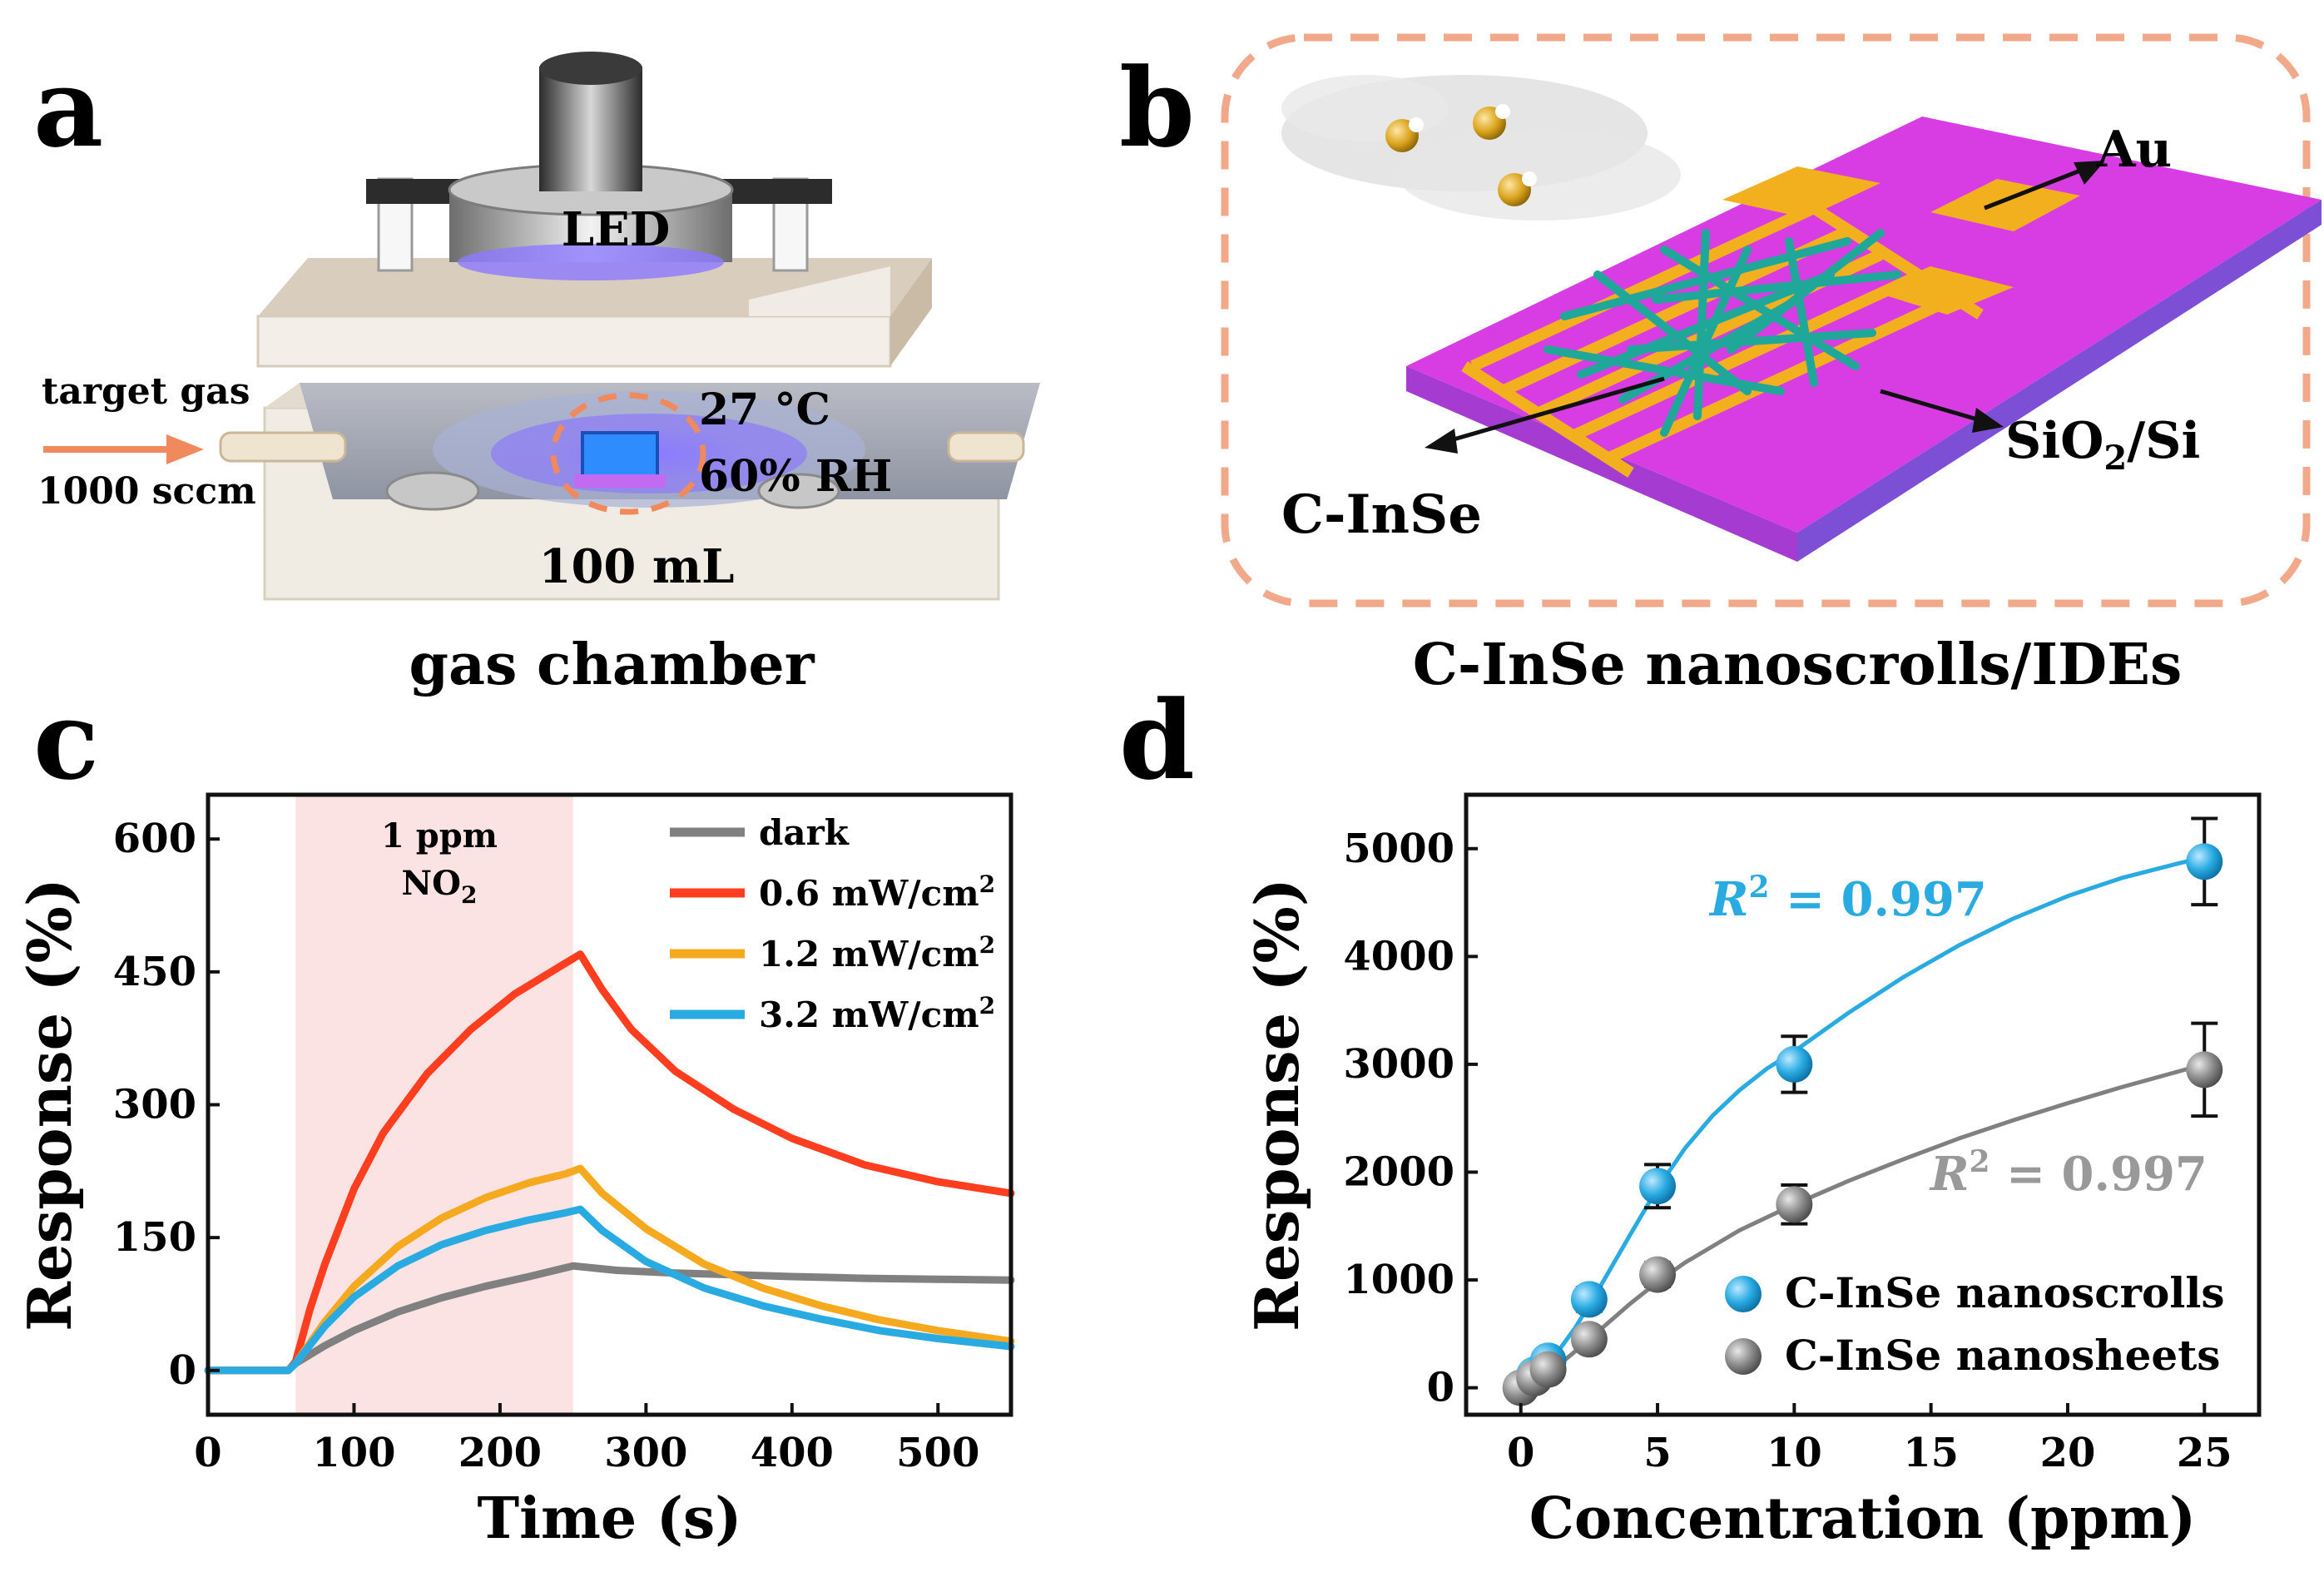 The width and height of the screenshot is (2324, 1577). Describe the element at coordinates (1942, 411) in the screenshot. I see `substrate-pointer-arrow-icon` at that location.